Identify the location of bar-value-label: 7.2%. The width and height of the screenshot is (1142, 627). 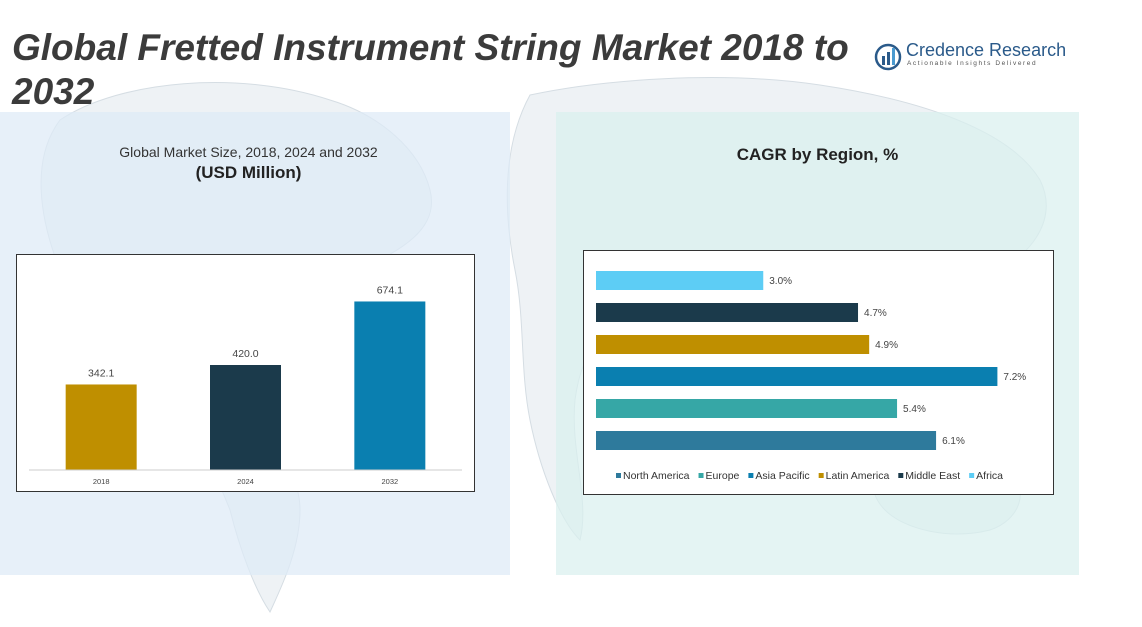
(1014, 377).